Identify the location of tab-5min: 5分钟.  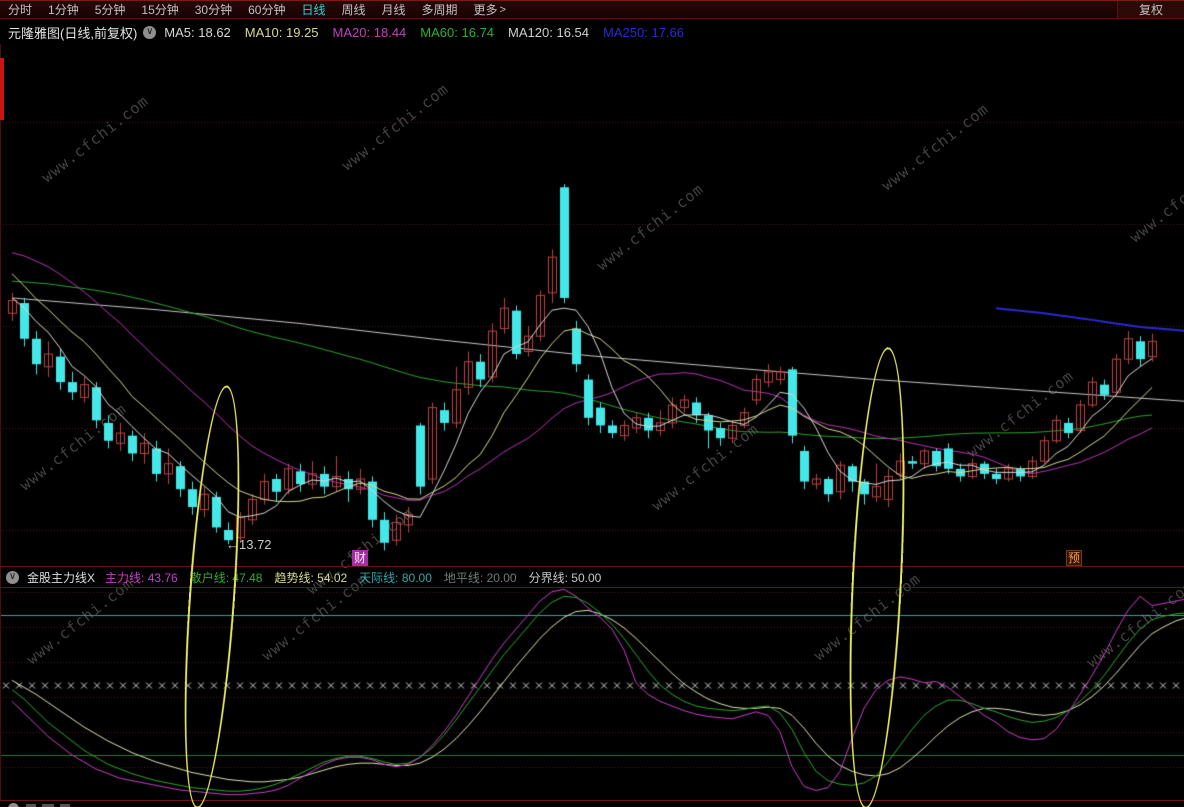
(110, 10).